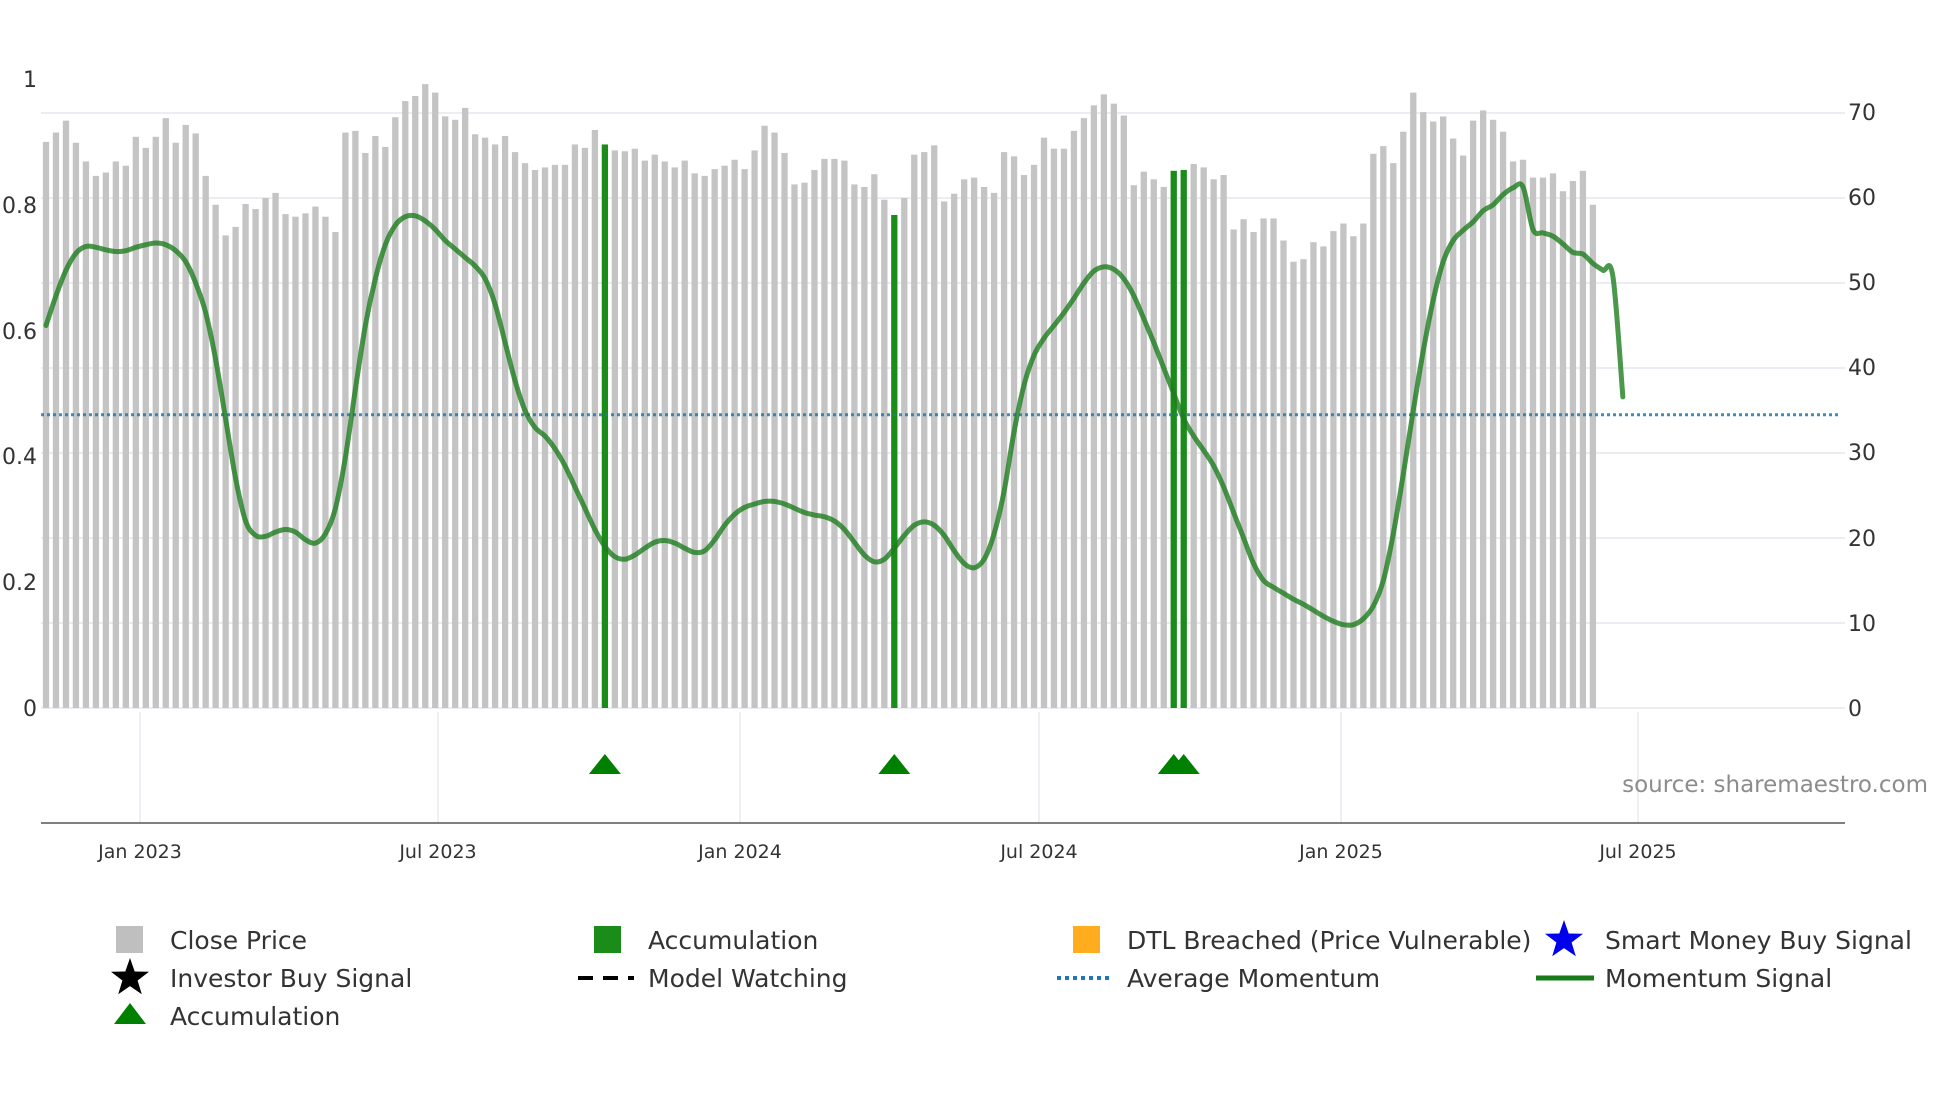  I want to click on legend-label: Smart Money Buy Signal, so click(1758, 940).